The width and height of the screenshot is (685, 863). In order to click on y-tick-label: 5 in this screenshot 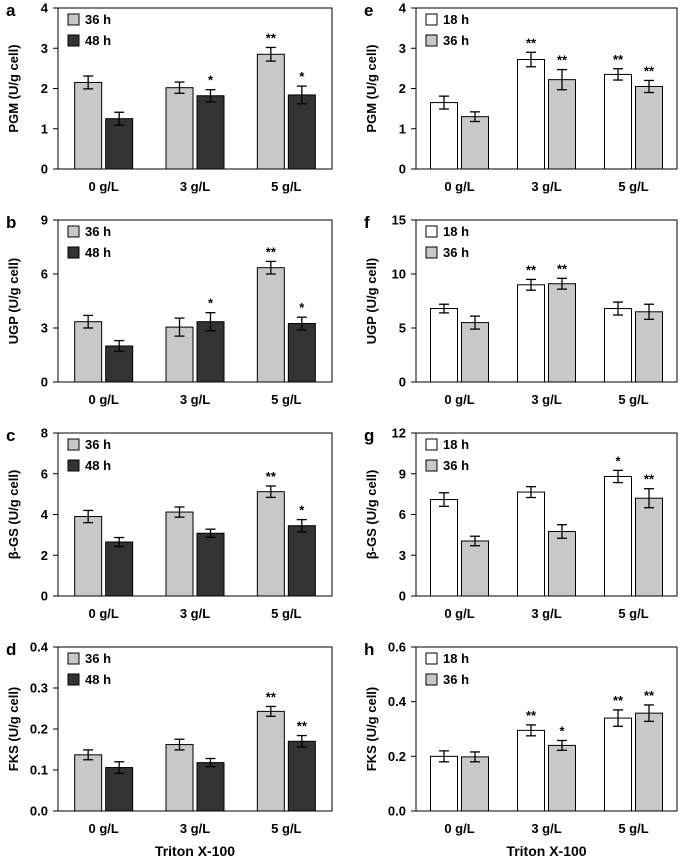, I will do `click(402, 328)`.